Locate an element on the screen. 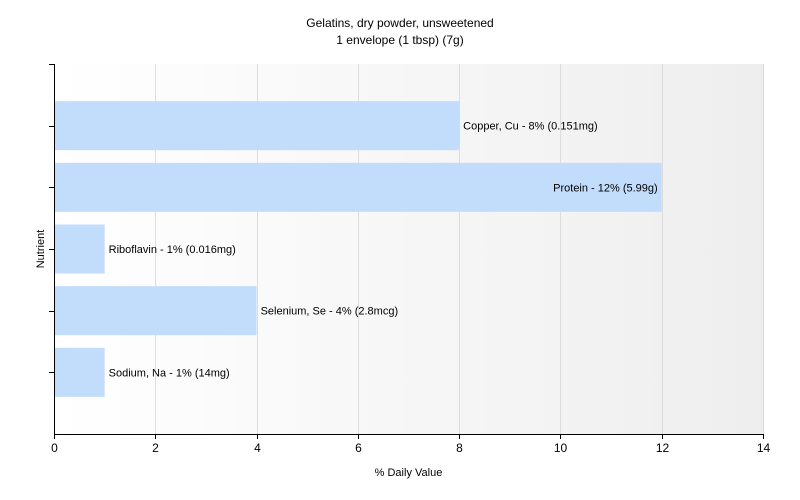 This screenshot has width=800, height=500. y-axis-label: Nutrient is located at coordinates (41, 249).